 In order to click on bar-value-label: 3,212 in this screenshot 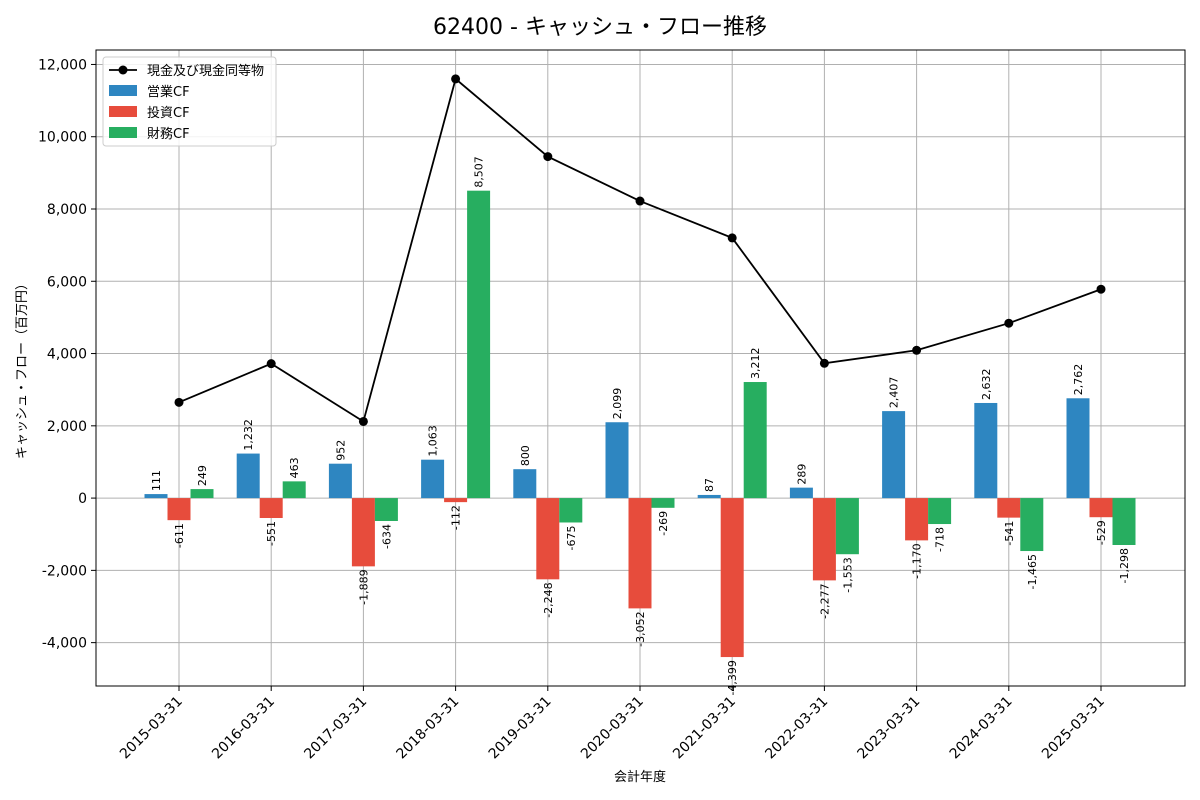, I will do `click(755, 364)`.